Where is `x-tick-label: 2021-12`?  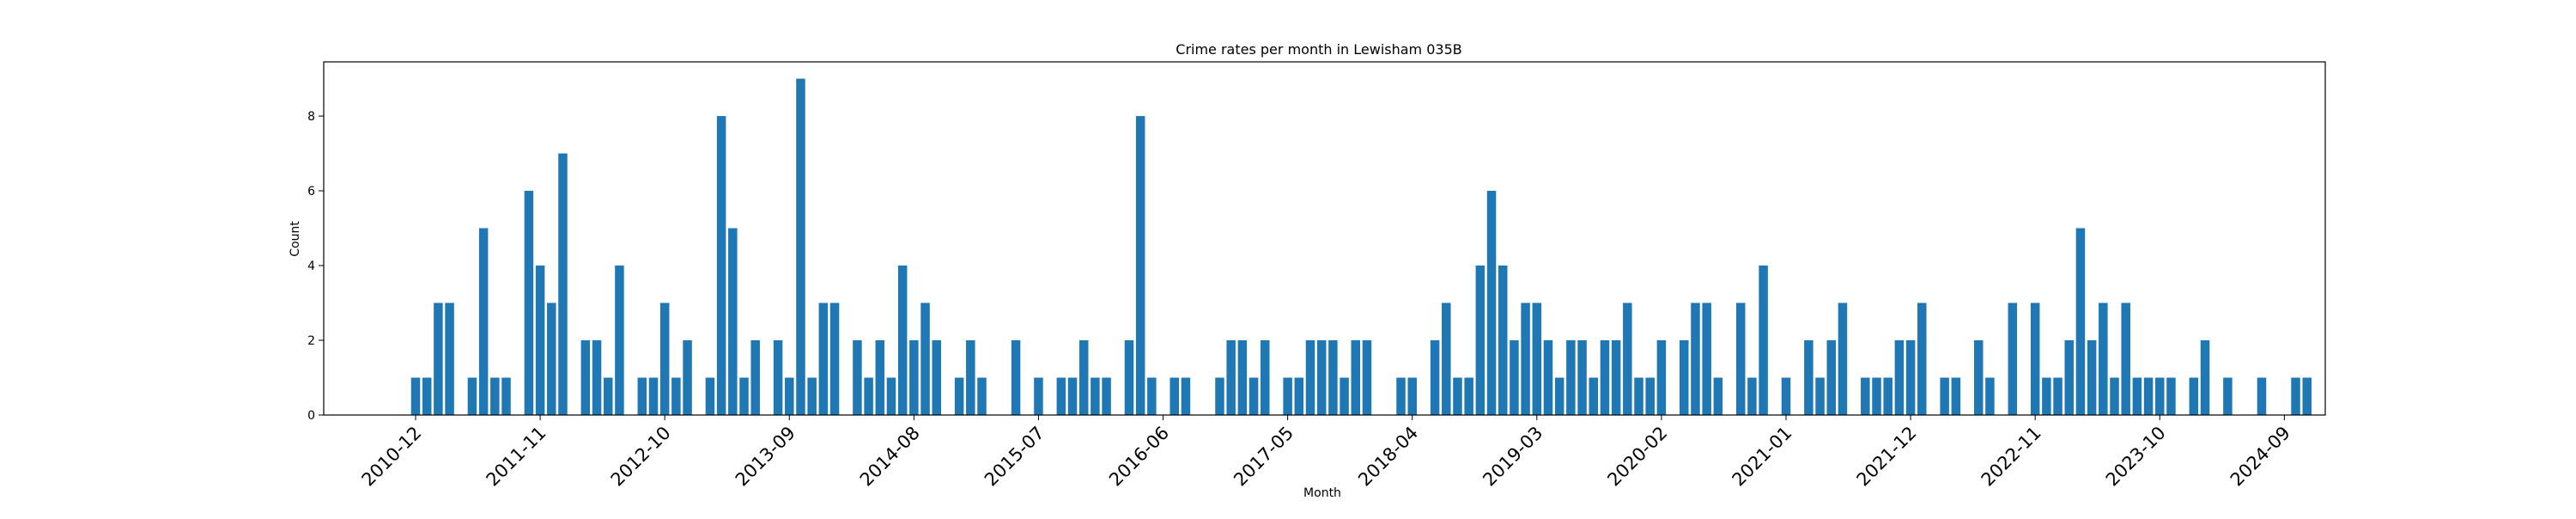 x-tick-label: 2021-12 is located at coordinates (1887, 457).